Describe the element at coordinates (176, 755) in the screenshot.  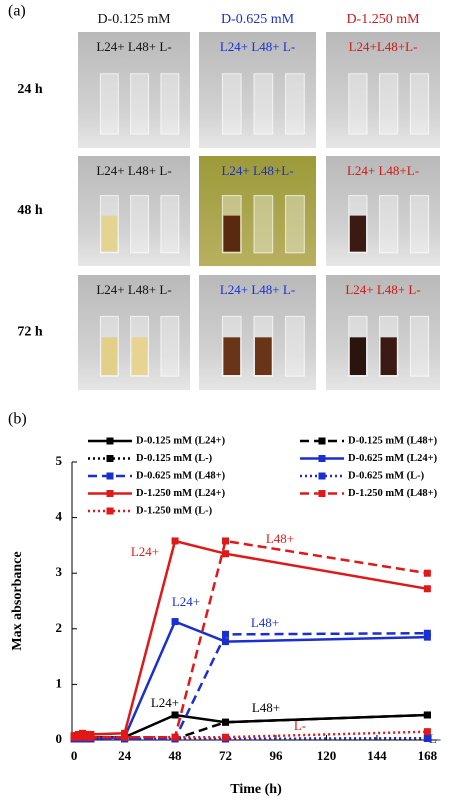
I see `x-tick-label: 48` at that location.